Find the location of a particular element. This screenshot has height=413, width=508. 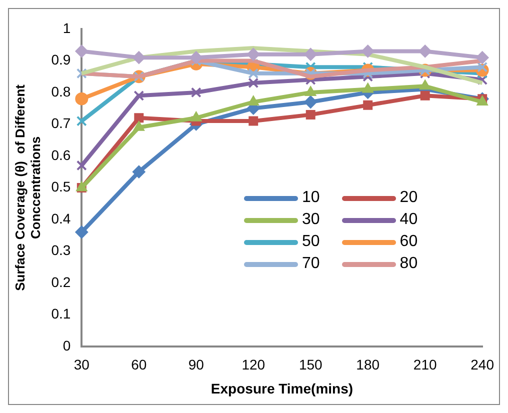

x-tick-label: 210 is located at coordinates (425, 364).